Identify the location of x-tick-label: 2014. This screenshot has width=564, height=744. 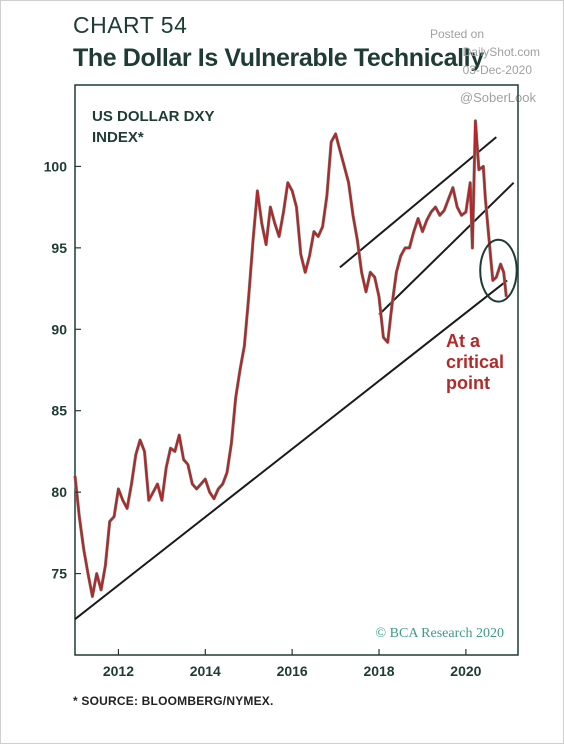
(205, 671).